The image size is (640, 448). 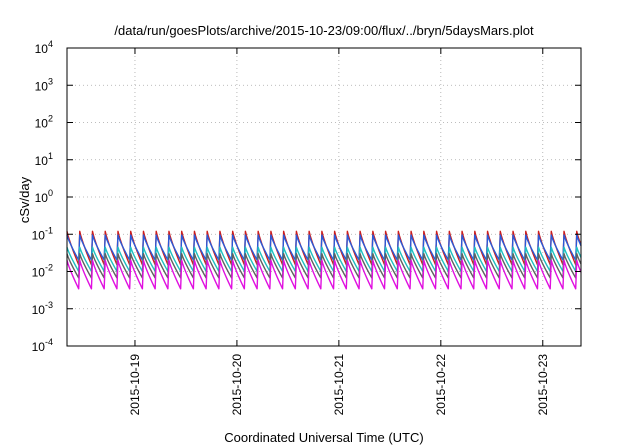 What do you see at coordinates (44, 159) in the screenshot?
I see `y-tick-label: 10¹` at bounding box center [44, 159].